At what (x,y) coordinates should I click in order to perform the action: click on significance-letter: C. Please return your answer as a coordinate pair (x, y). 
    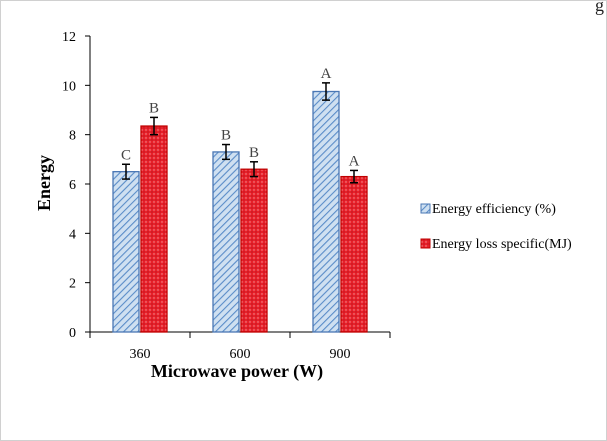
    Looking at the image, I should click on (126, 155).